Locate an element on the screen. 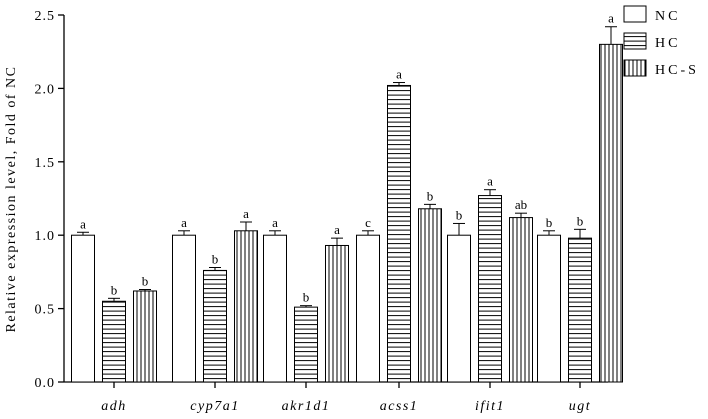 The image size is (708, 419). bar-hc-s-ugt is located at coordinates (611, 213).